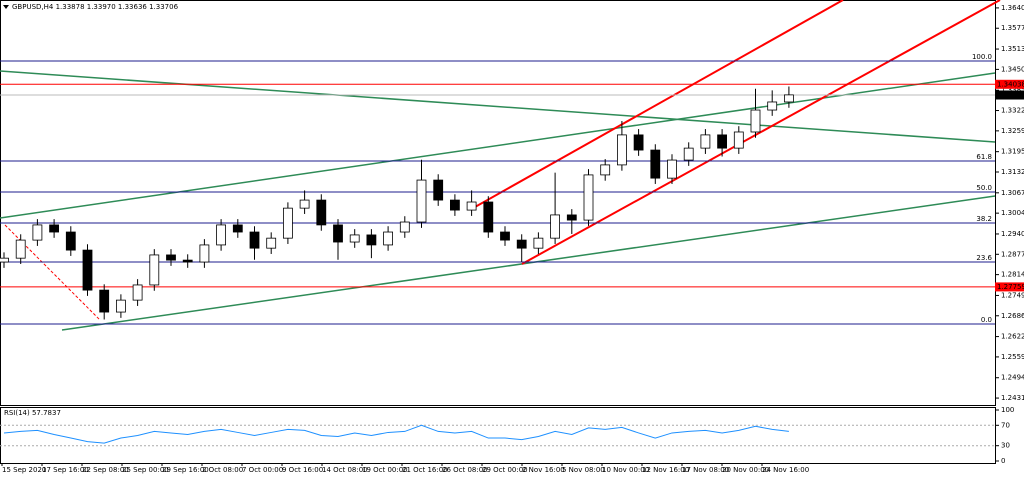 The image size is (1024, 477). Describe the element at coordinates (1005, 446) in the screenshot. I see `rsi-tick-label: 30` at that location.